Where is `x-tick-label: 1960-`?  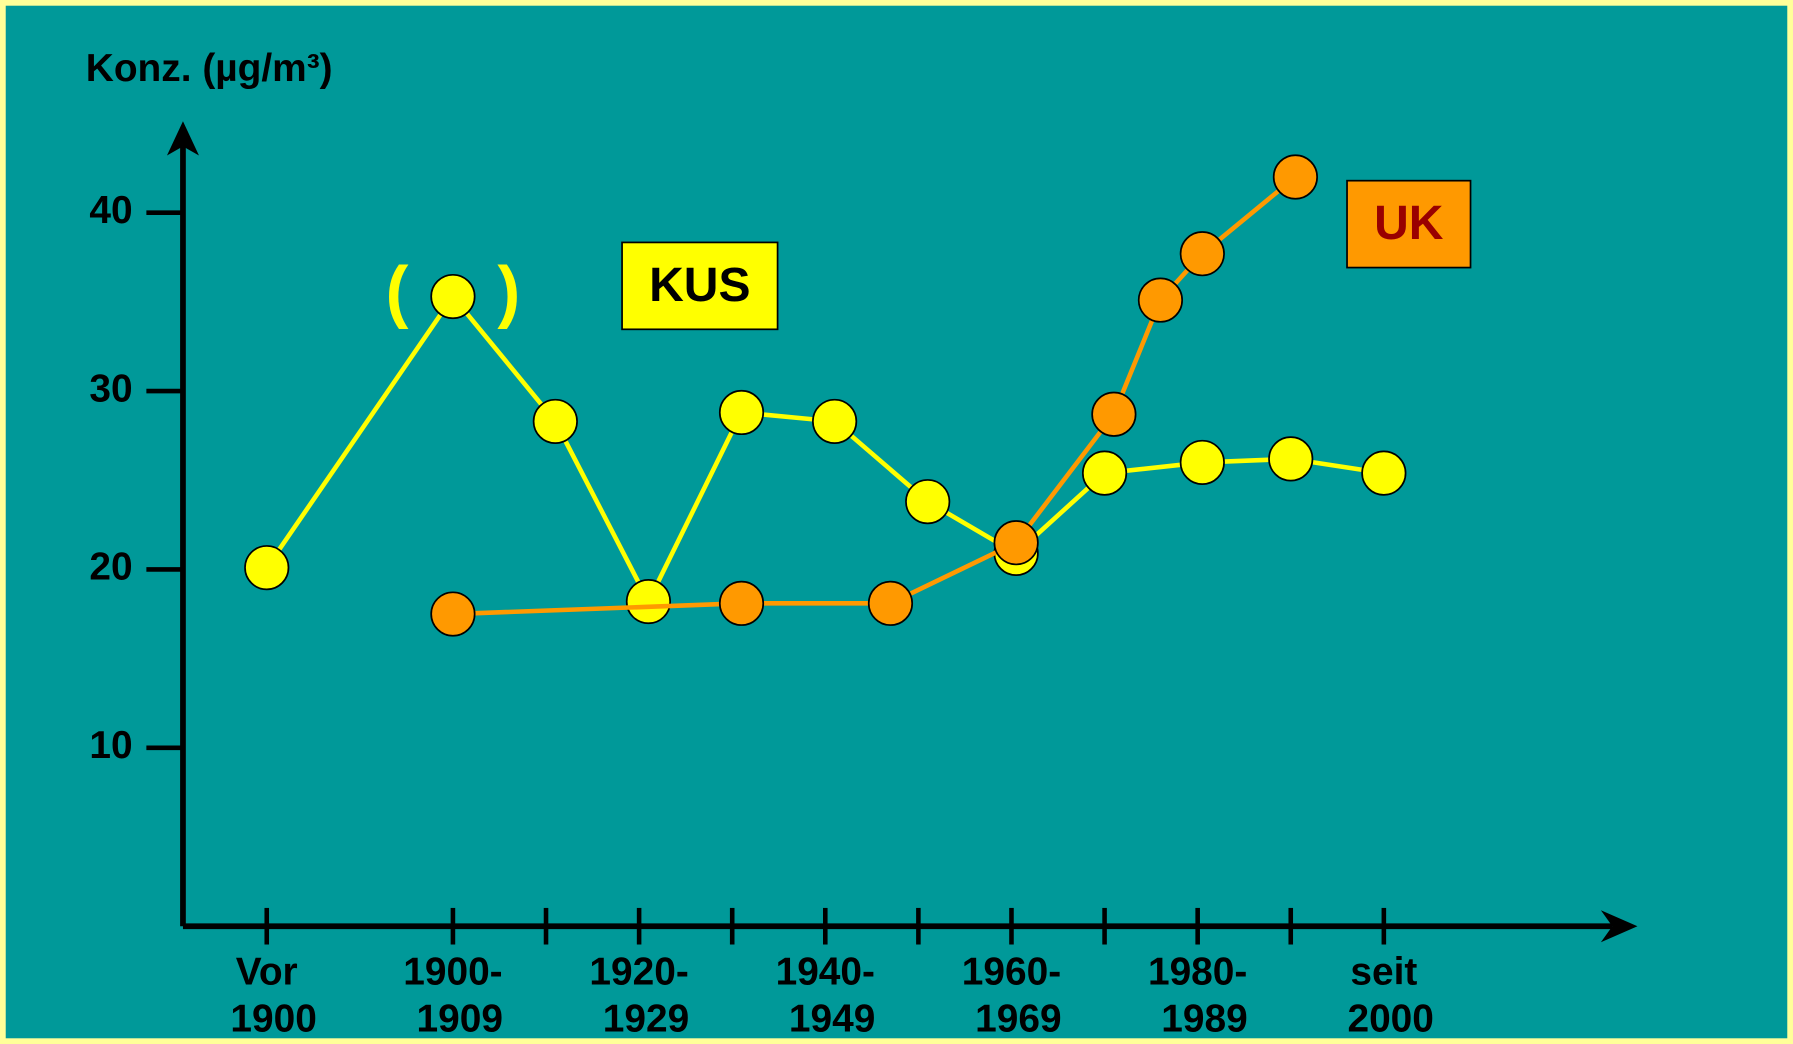 x-tick-label: 1960- is located at coordinates (1011, 972).